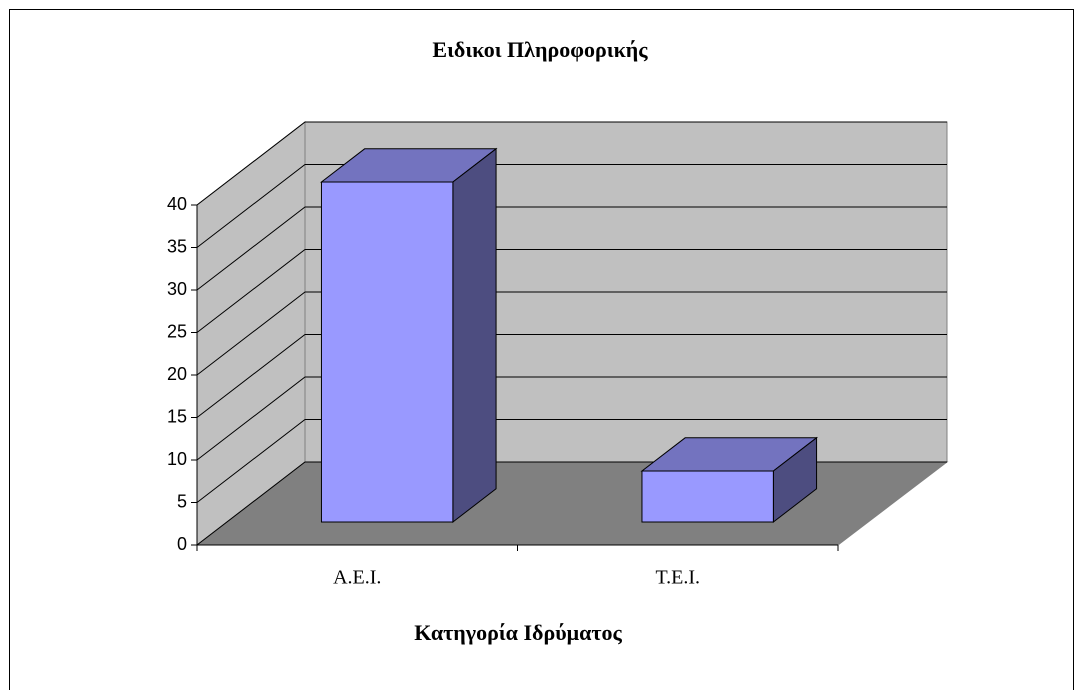 The image size is (1083, 690). Describe the element at coordinates (177, 331) in the screenshot. I see `y-tick-label: 25` at that location.